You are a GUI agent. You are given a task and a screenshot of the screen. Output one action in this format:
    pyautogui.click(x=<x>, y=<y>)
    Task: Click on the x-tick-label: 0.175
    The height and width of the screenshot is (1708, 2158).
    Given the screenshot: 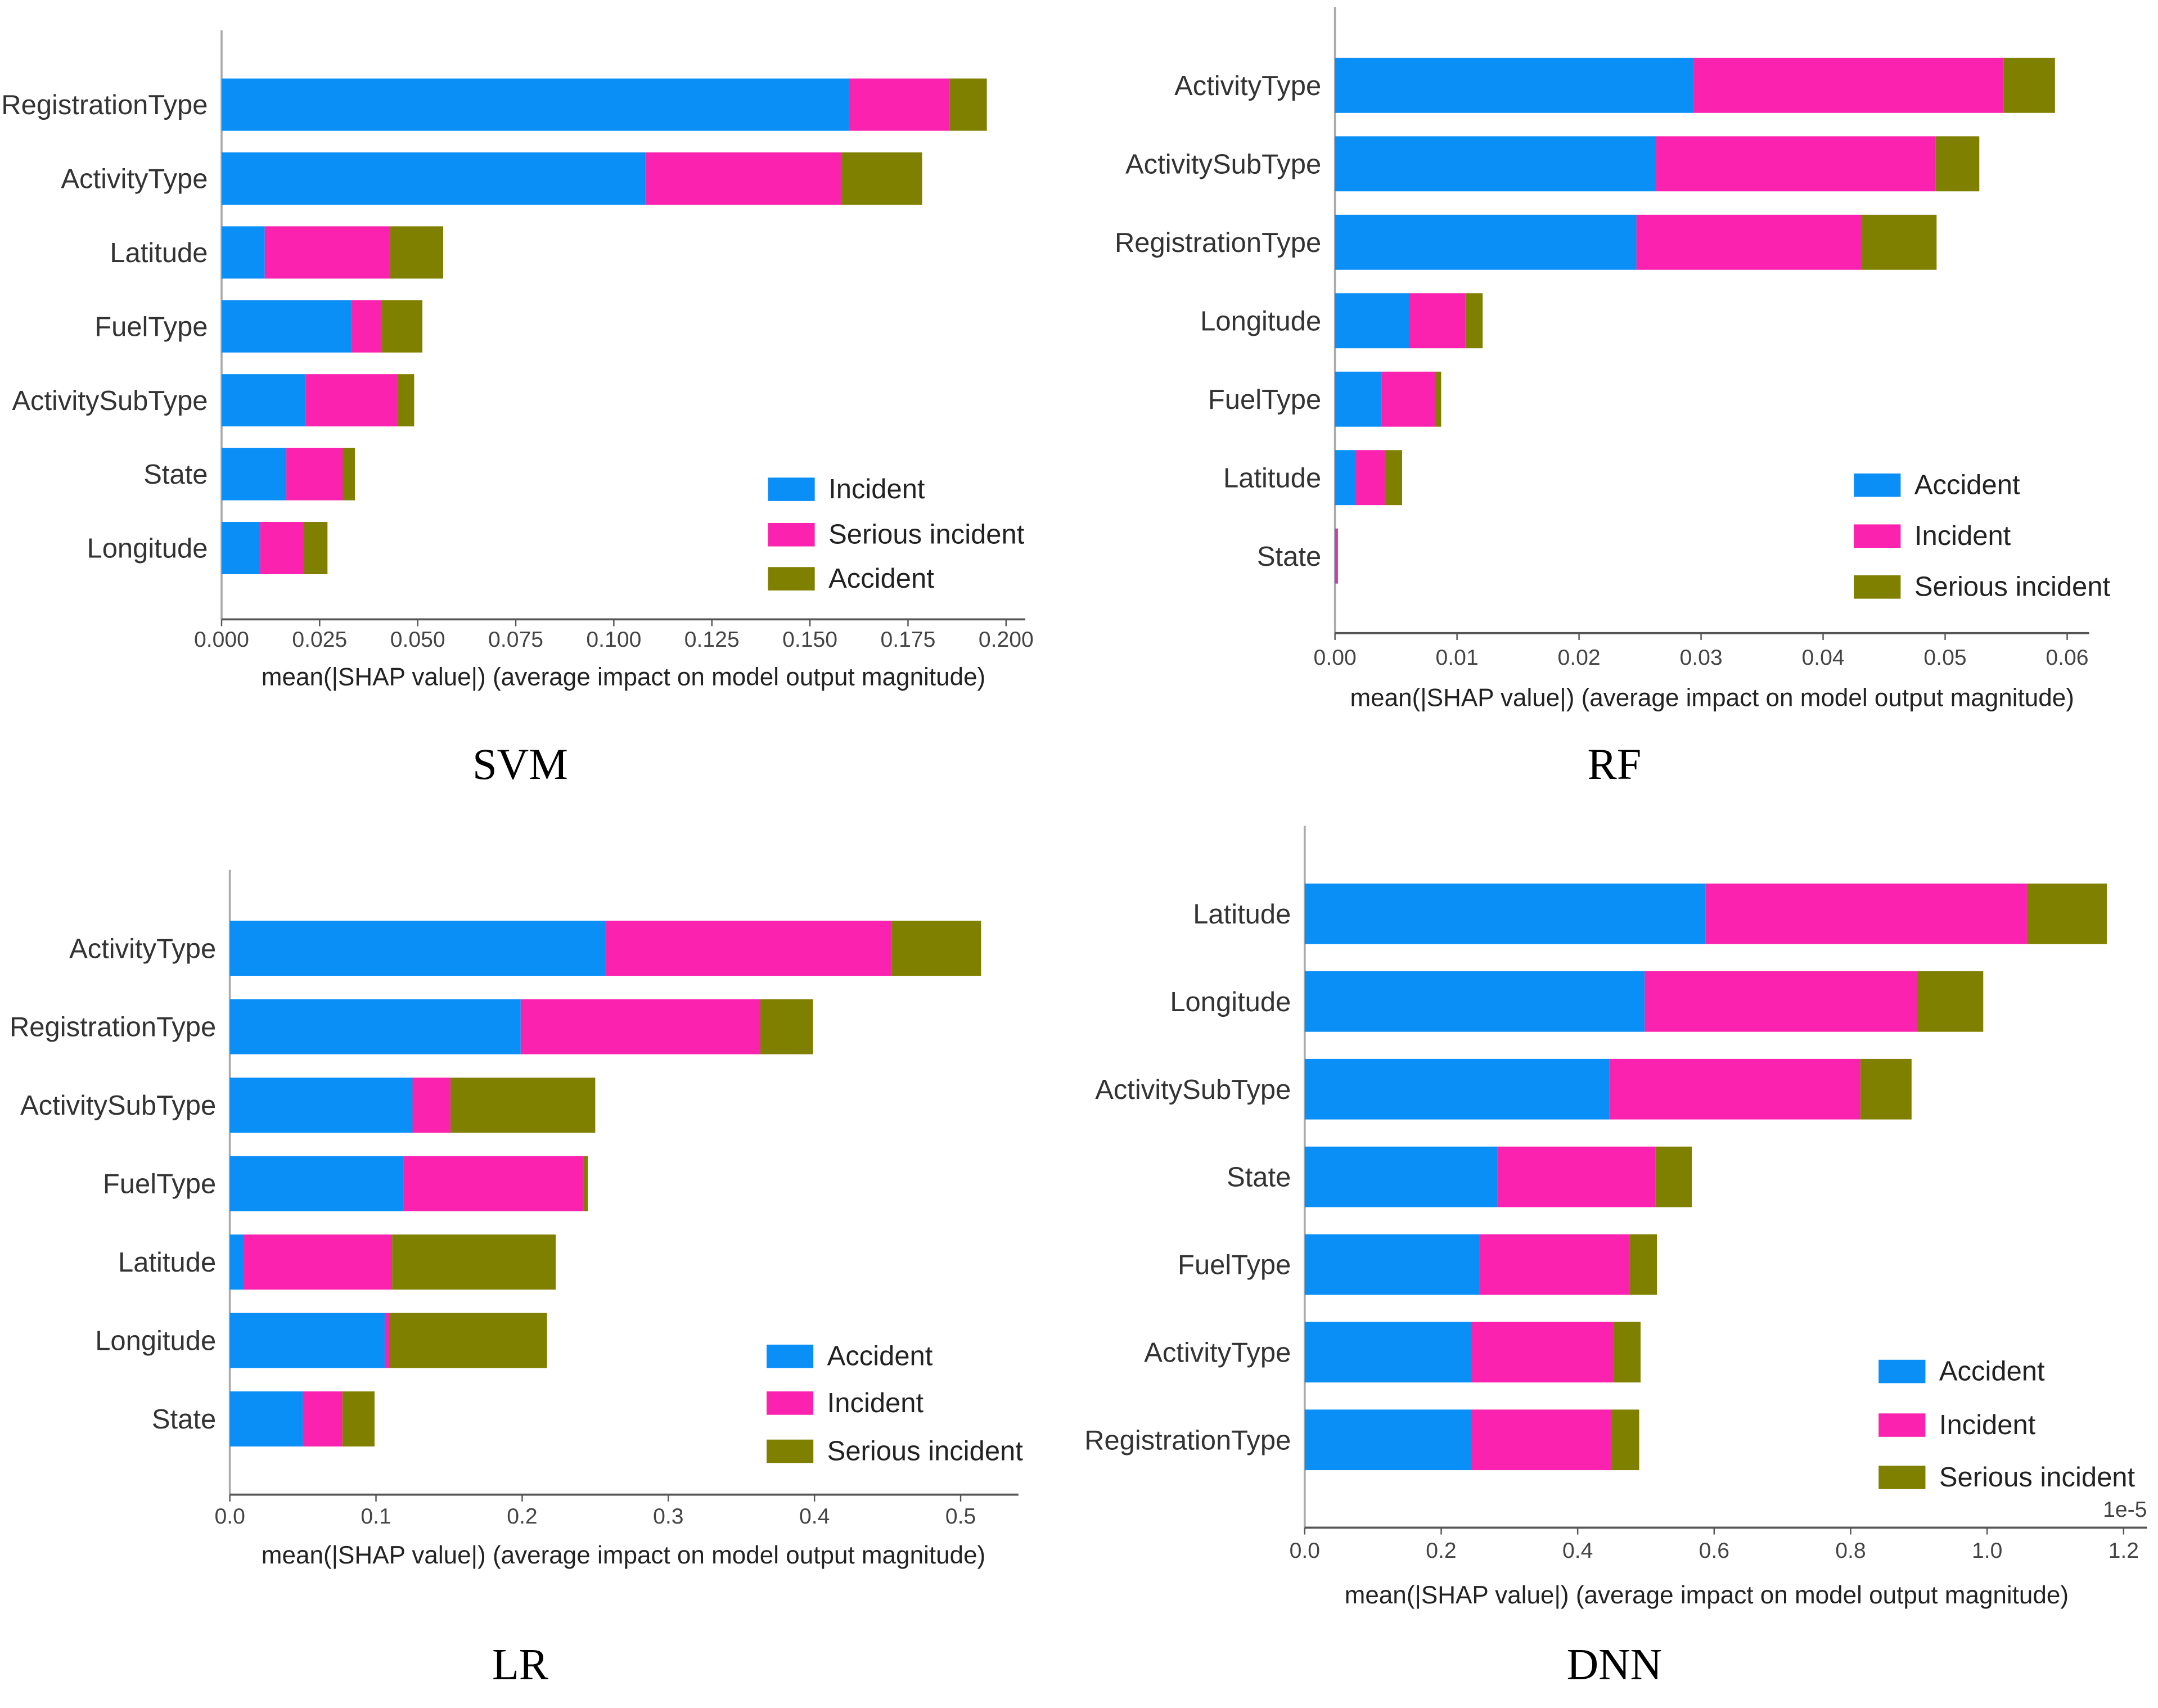 What is the action you would take?
    pyautogui.click(x=907, y=640)
    